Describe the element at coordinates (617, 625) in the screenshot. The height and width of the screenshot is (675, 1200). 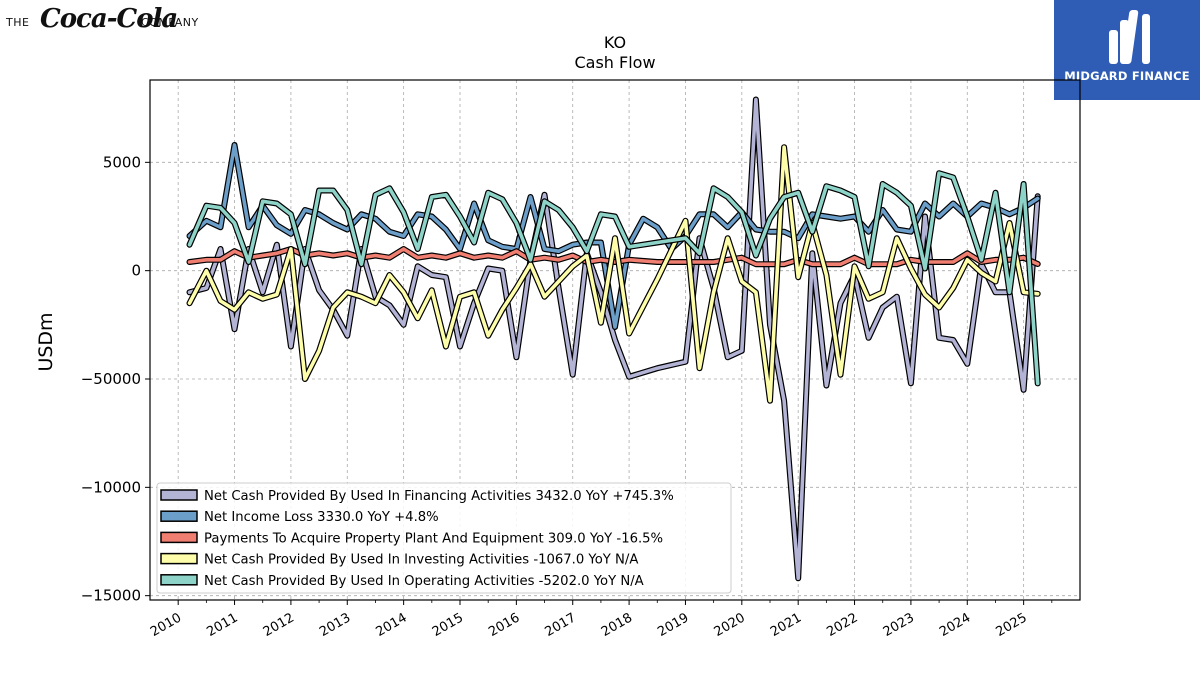
I see `x-tick-label: 2018` at that location.